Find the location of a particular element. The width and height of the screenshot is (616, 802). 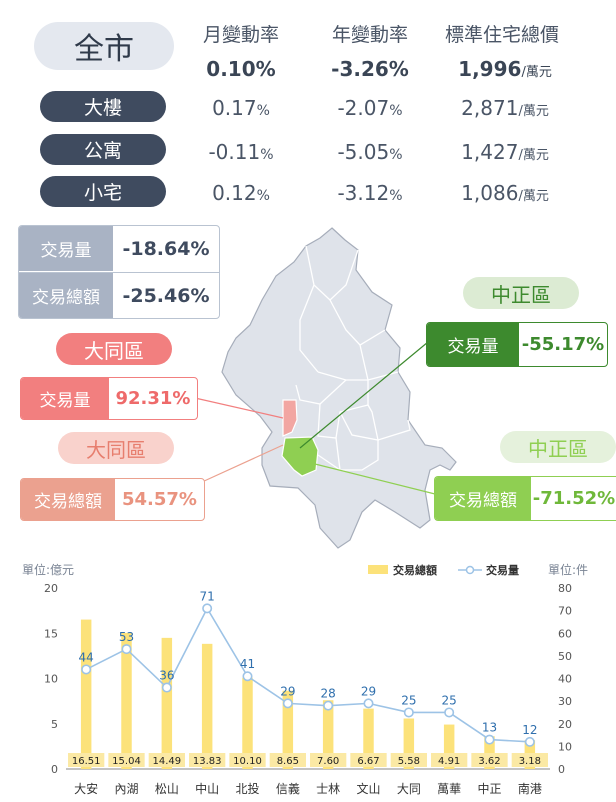

right-tick-label: 10 is located at coordinates (565, 746).